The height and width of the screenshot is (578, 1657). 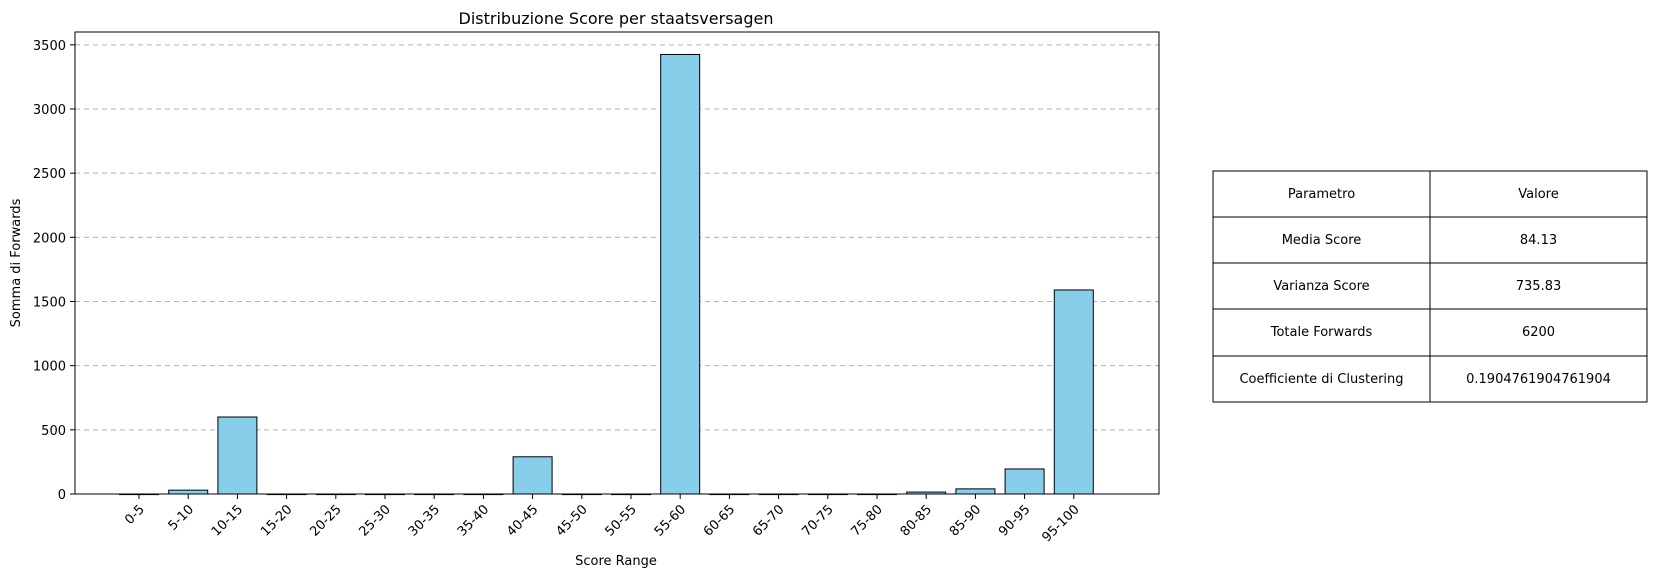 I want to click on chart-title: Distribuzione Score per staatsversagen, so click(x=616, y=18).